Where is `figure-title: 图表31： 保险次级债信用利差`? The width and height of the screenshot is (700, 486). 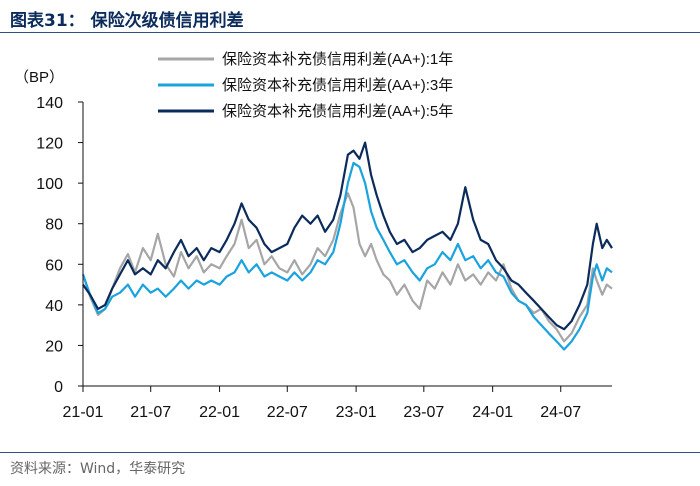 figure-title: 图表31： 保险次级债信用利差 is located at coordinates (127, 21).